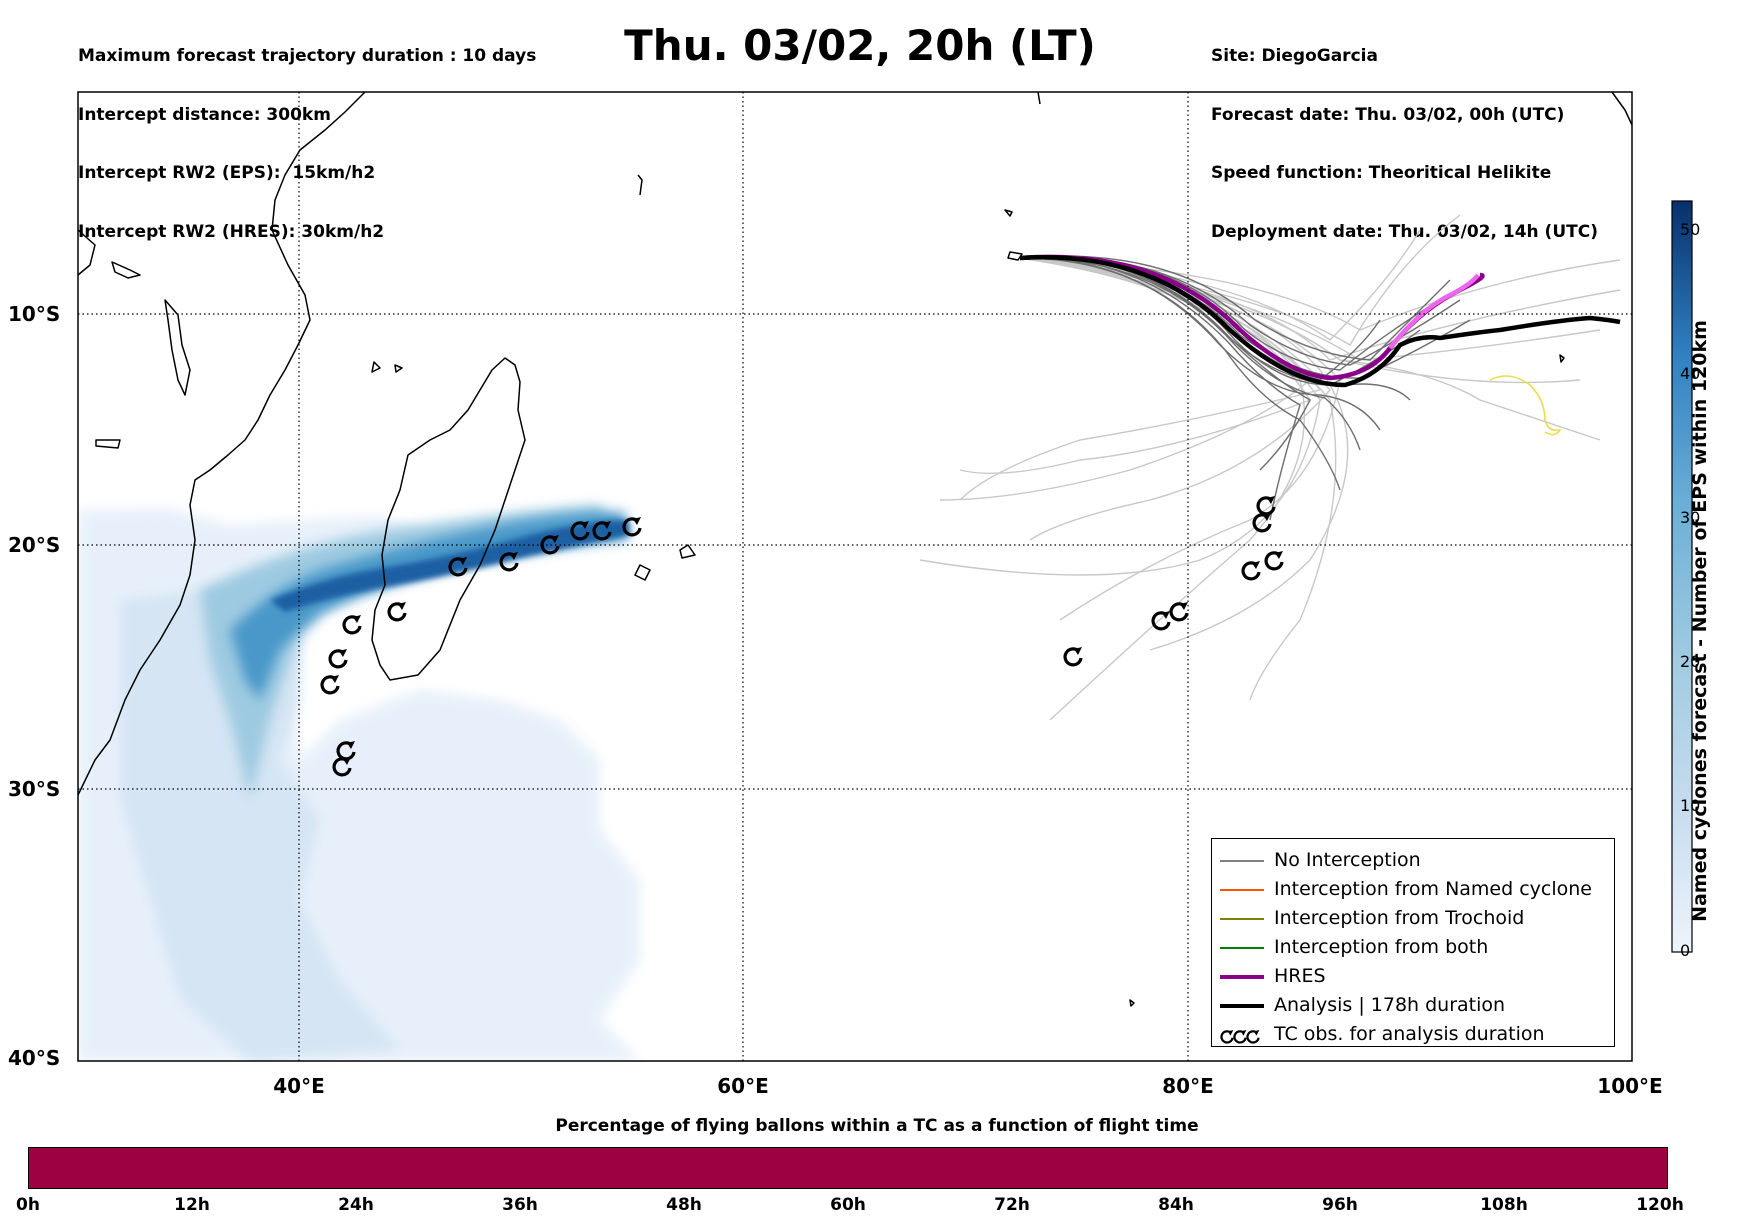  Describe the element at coordinates (1300, 976) in the screenshot. I see `legend-label: HRES` at that location.